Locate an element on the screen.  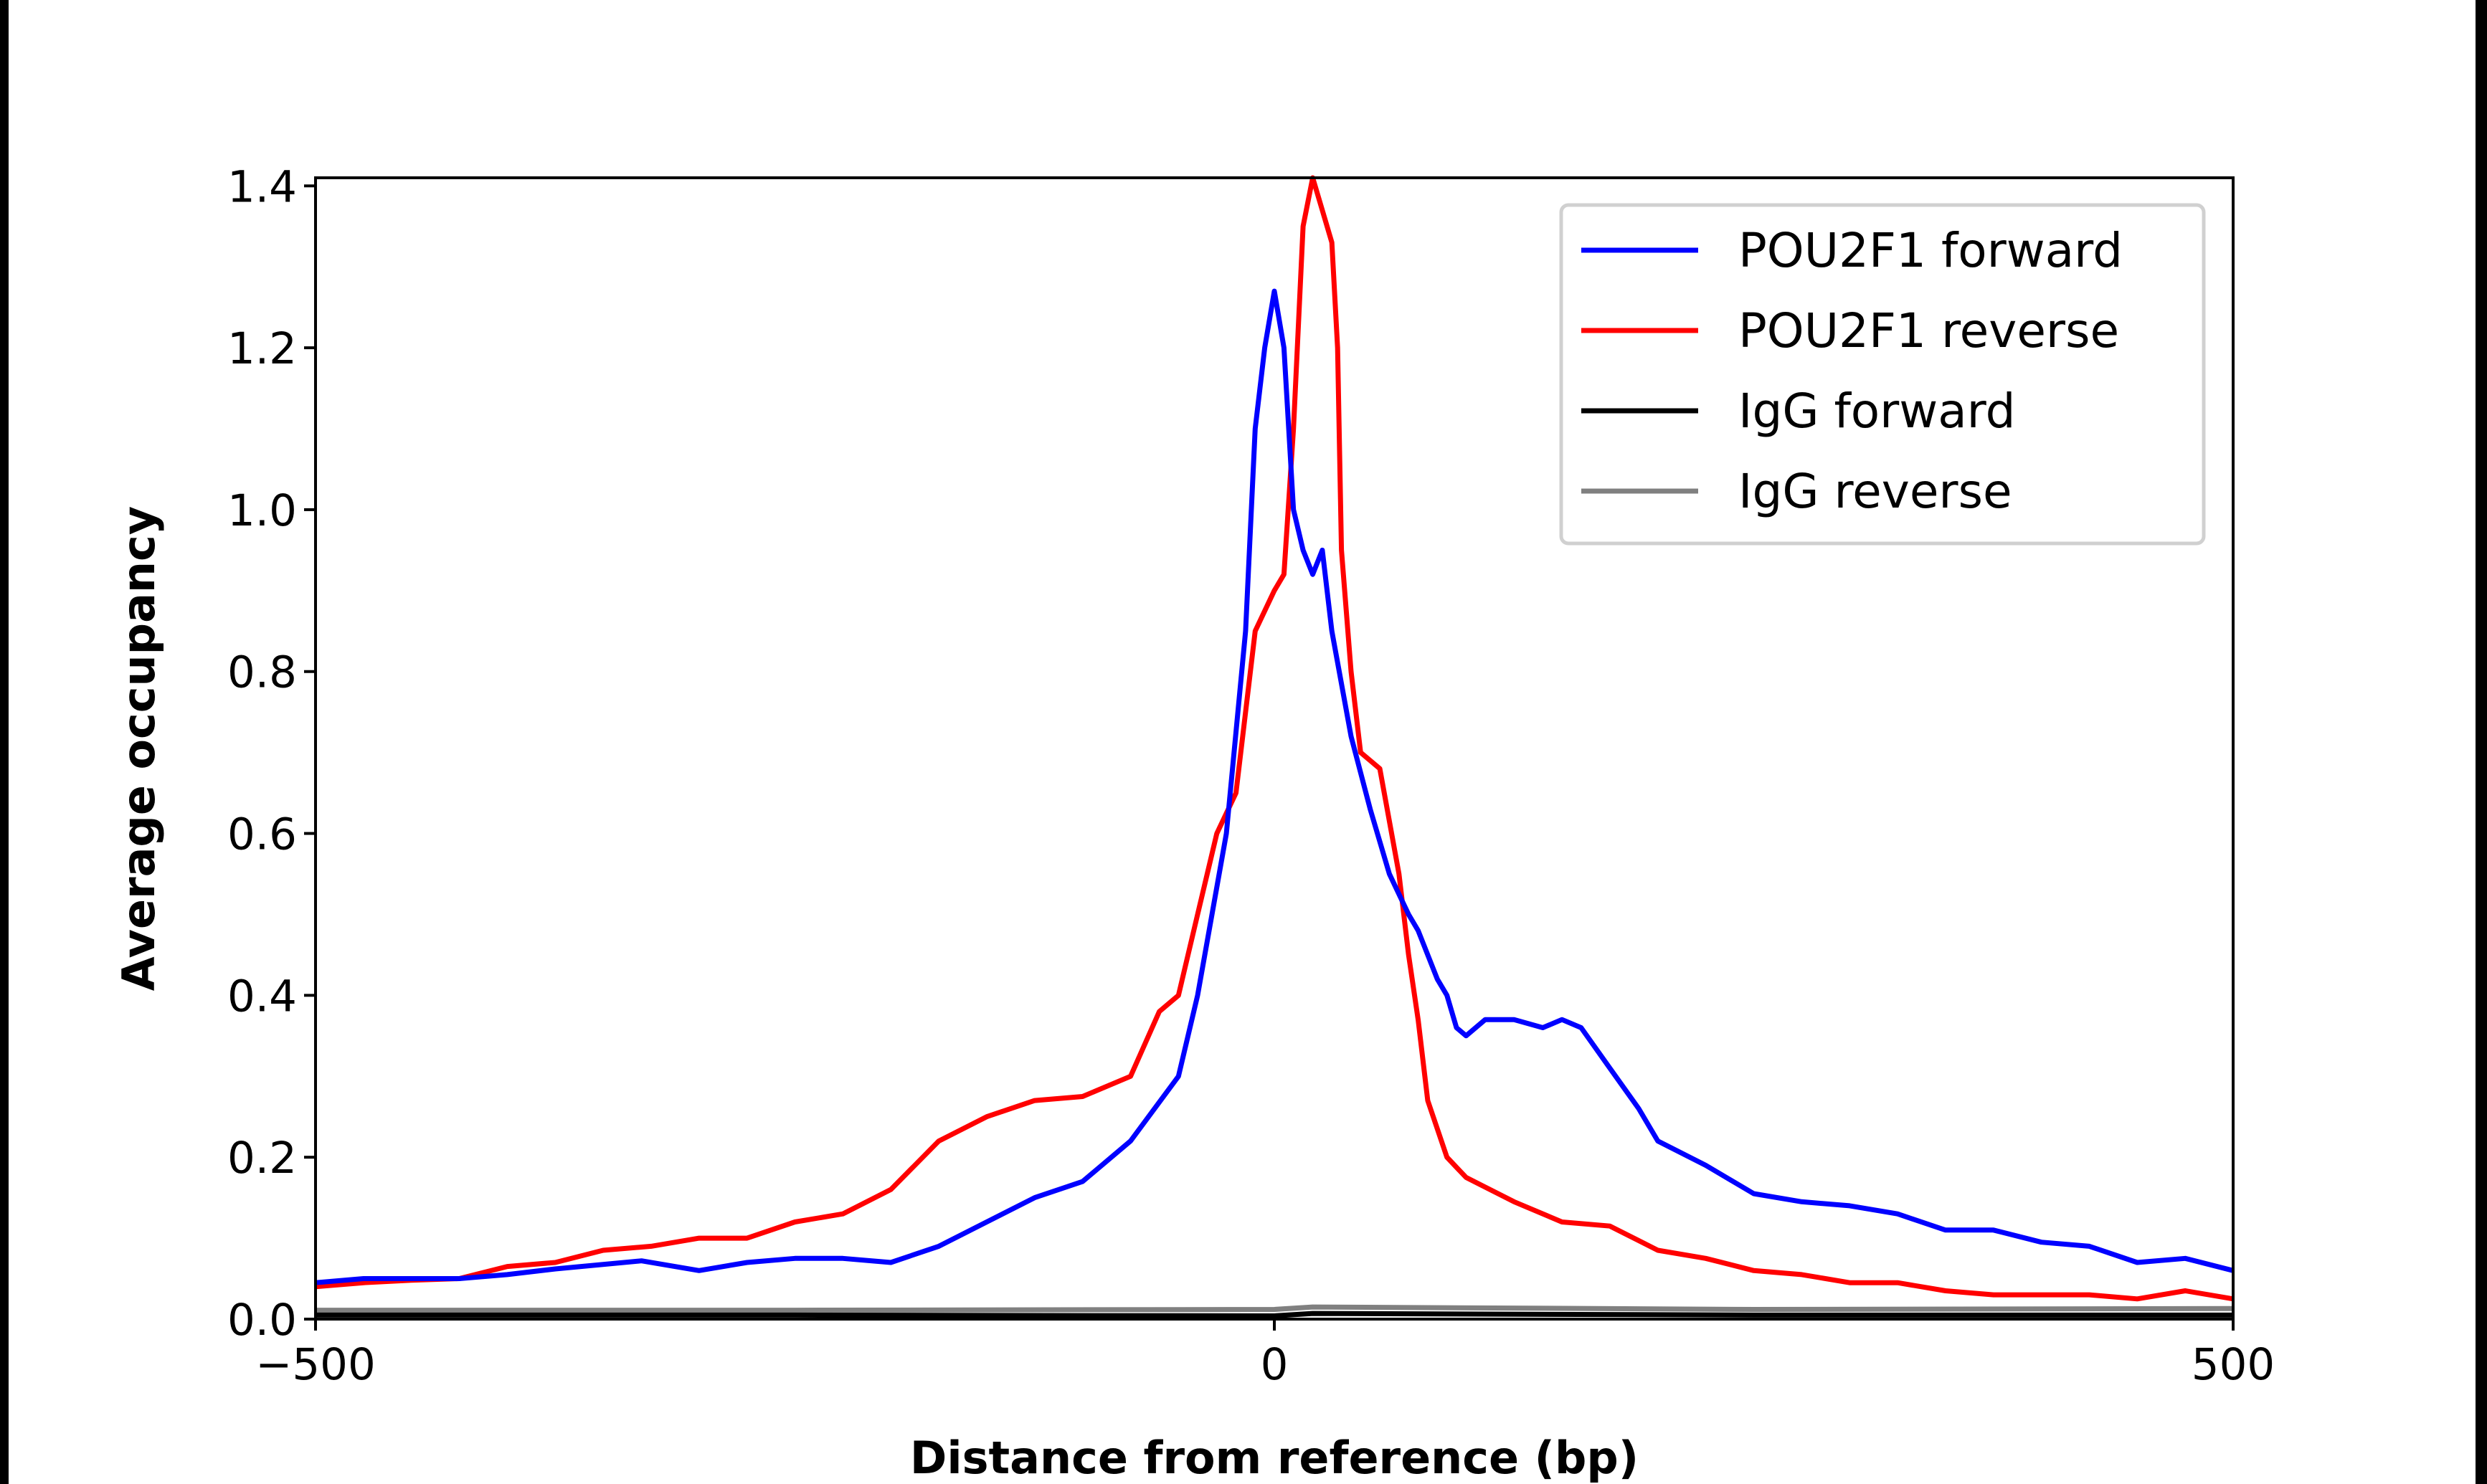
y-tick-label: 1.2 is located at coordinates (262, 348).